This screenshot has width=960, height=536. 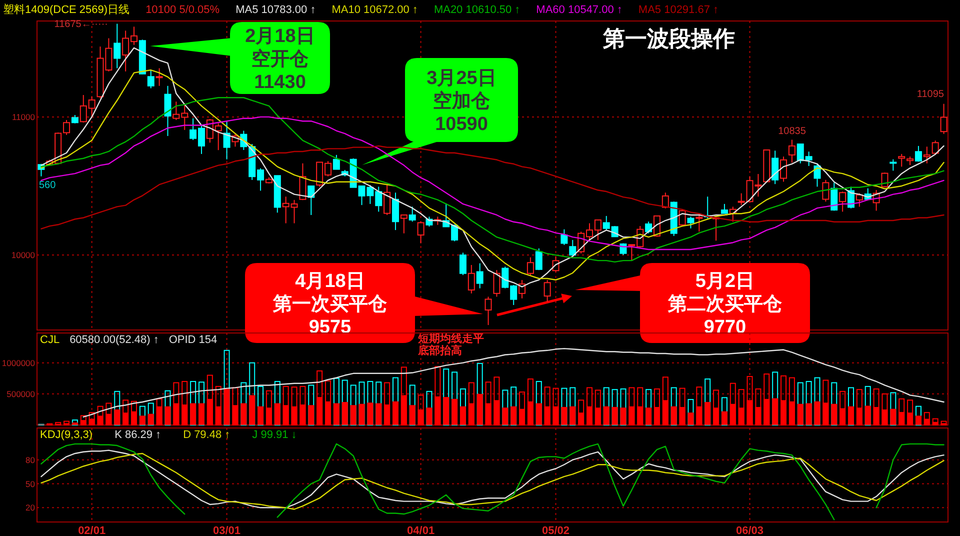 I want to click on y-tick-label: 80, so click(x=31, y=459).